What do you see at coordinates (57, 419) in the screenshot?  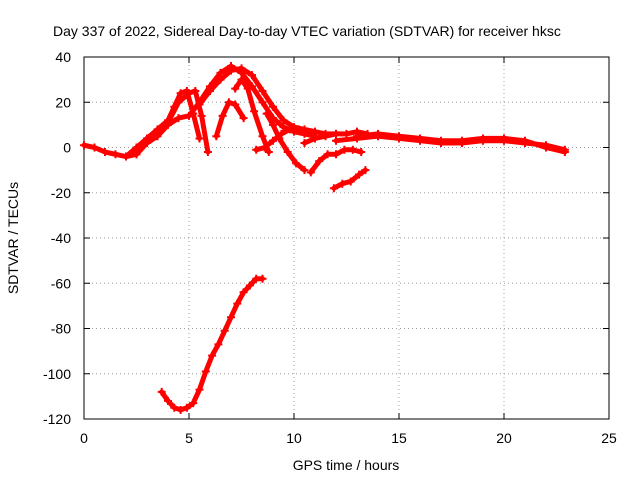 I see `y-tick-label: -120` at bounding box center [57, 419].